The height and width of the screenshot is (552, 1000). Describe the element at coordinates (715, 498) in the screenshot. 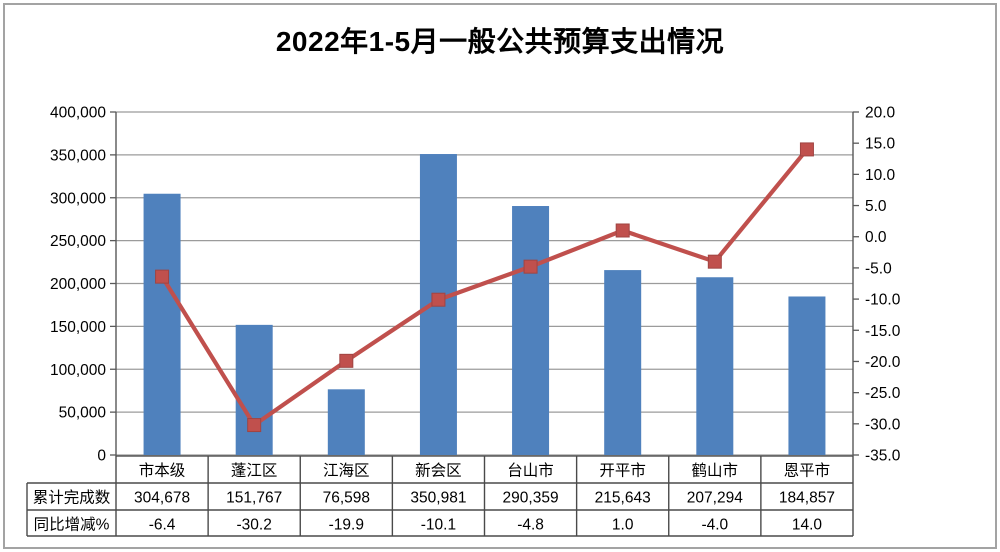

I see `table-cell-completed: 207,294` at that location.